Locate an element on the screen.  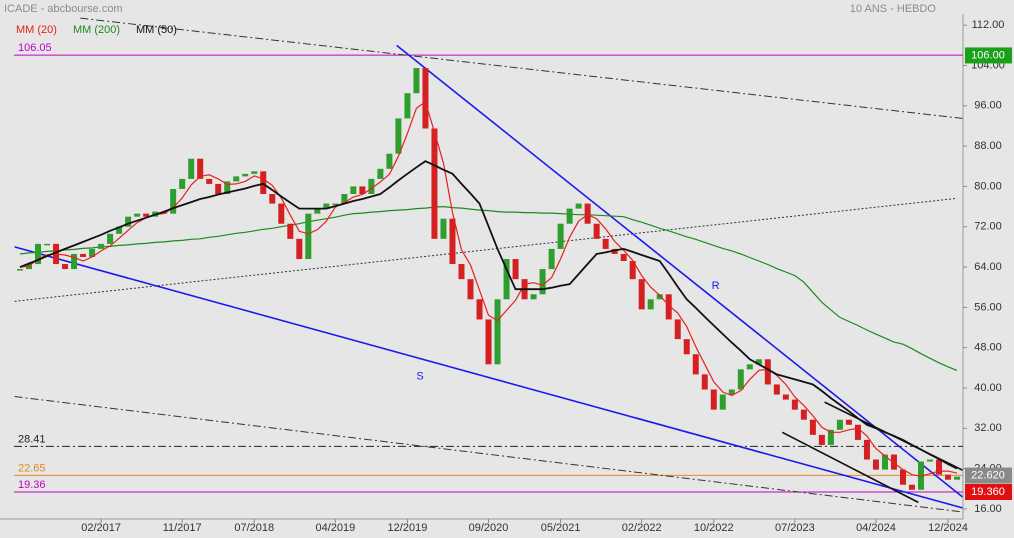
level-label: 28.41 is located at coordinates (32, 439).